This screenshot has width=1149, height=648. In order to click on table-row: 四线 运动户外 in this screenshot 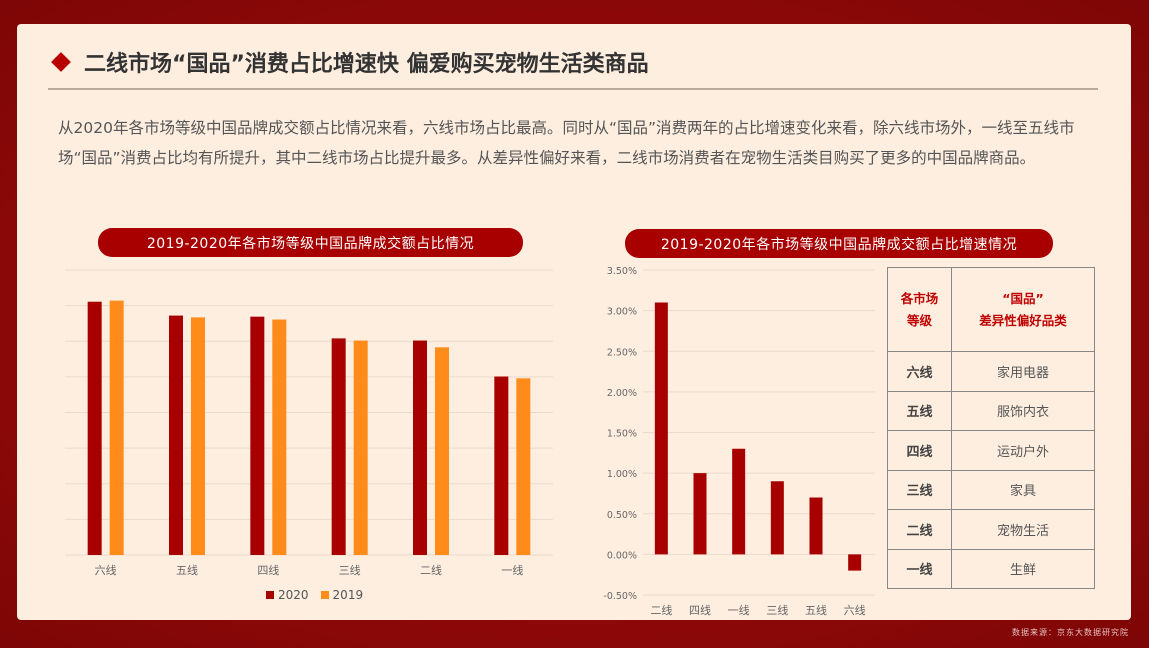, I will do `click(991, 450)`.